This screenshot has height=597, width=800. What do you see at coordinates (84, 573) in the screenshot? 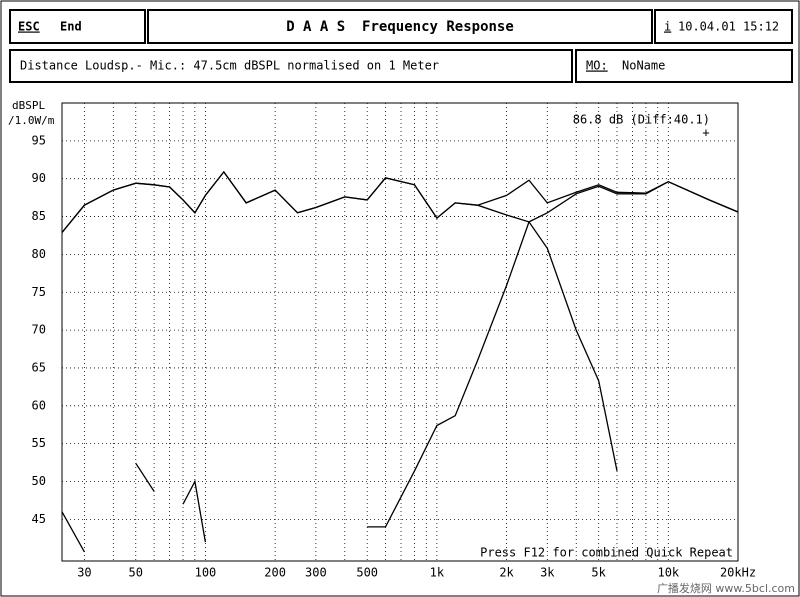
I see `x-tick-label: 30` at bounding box center [84, 573].